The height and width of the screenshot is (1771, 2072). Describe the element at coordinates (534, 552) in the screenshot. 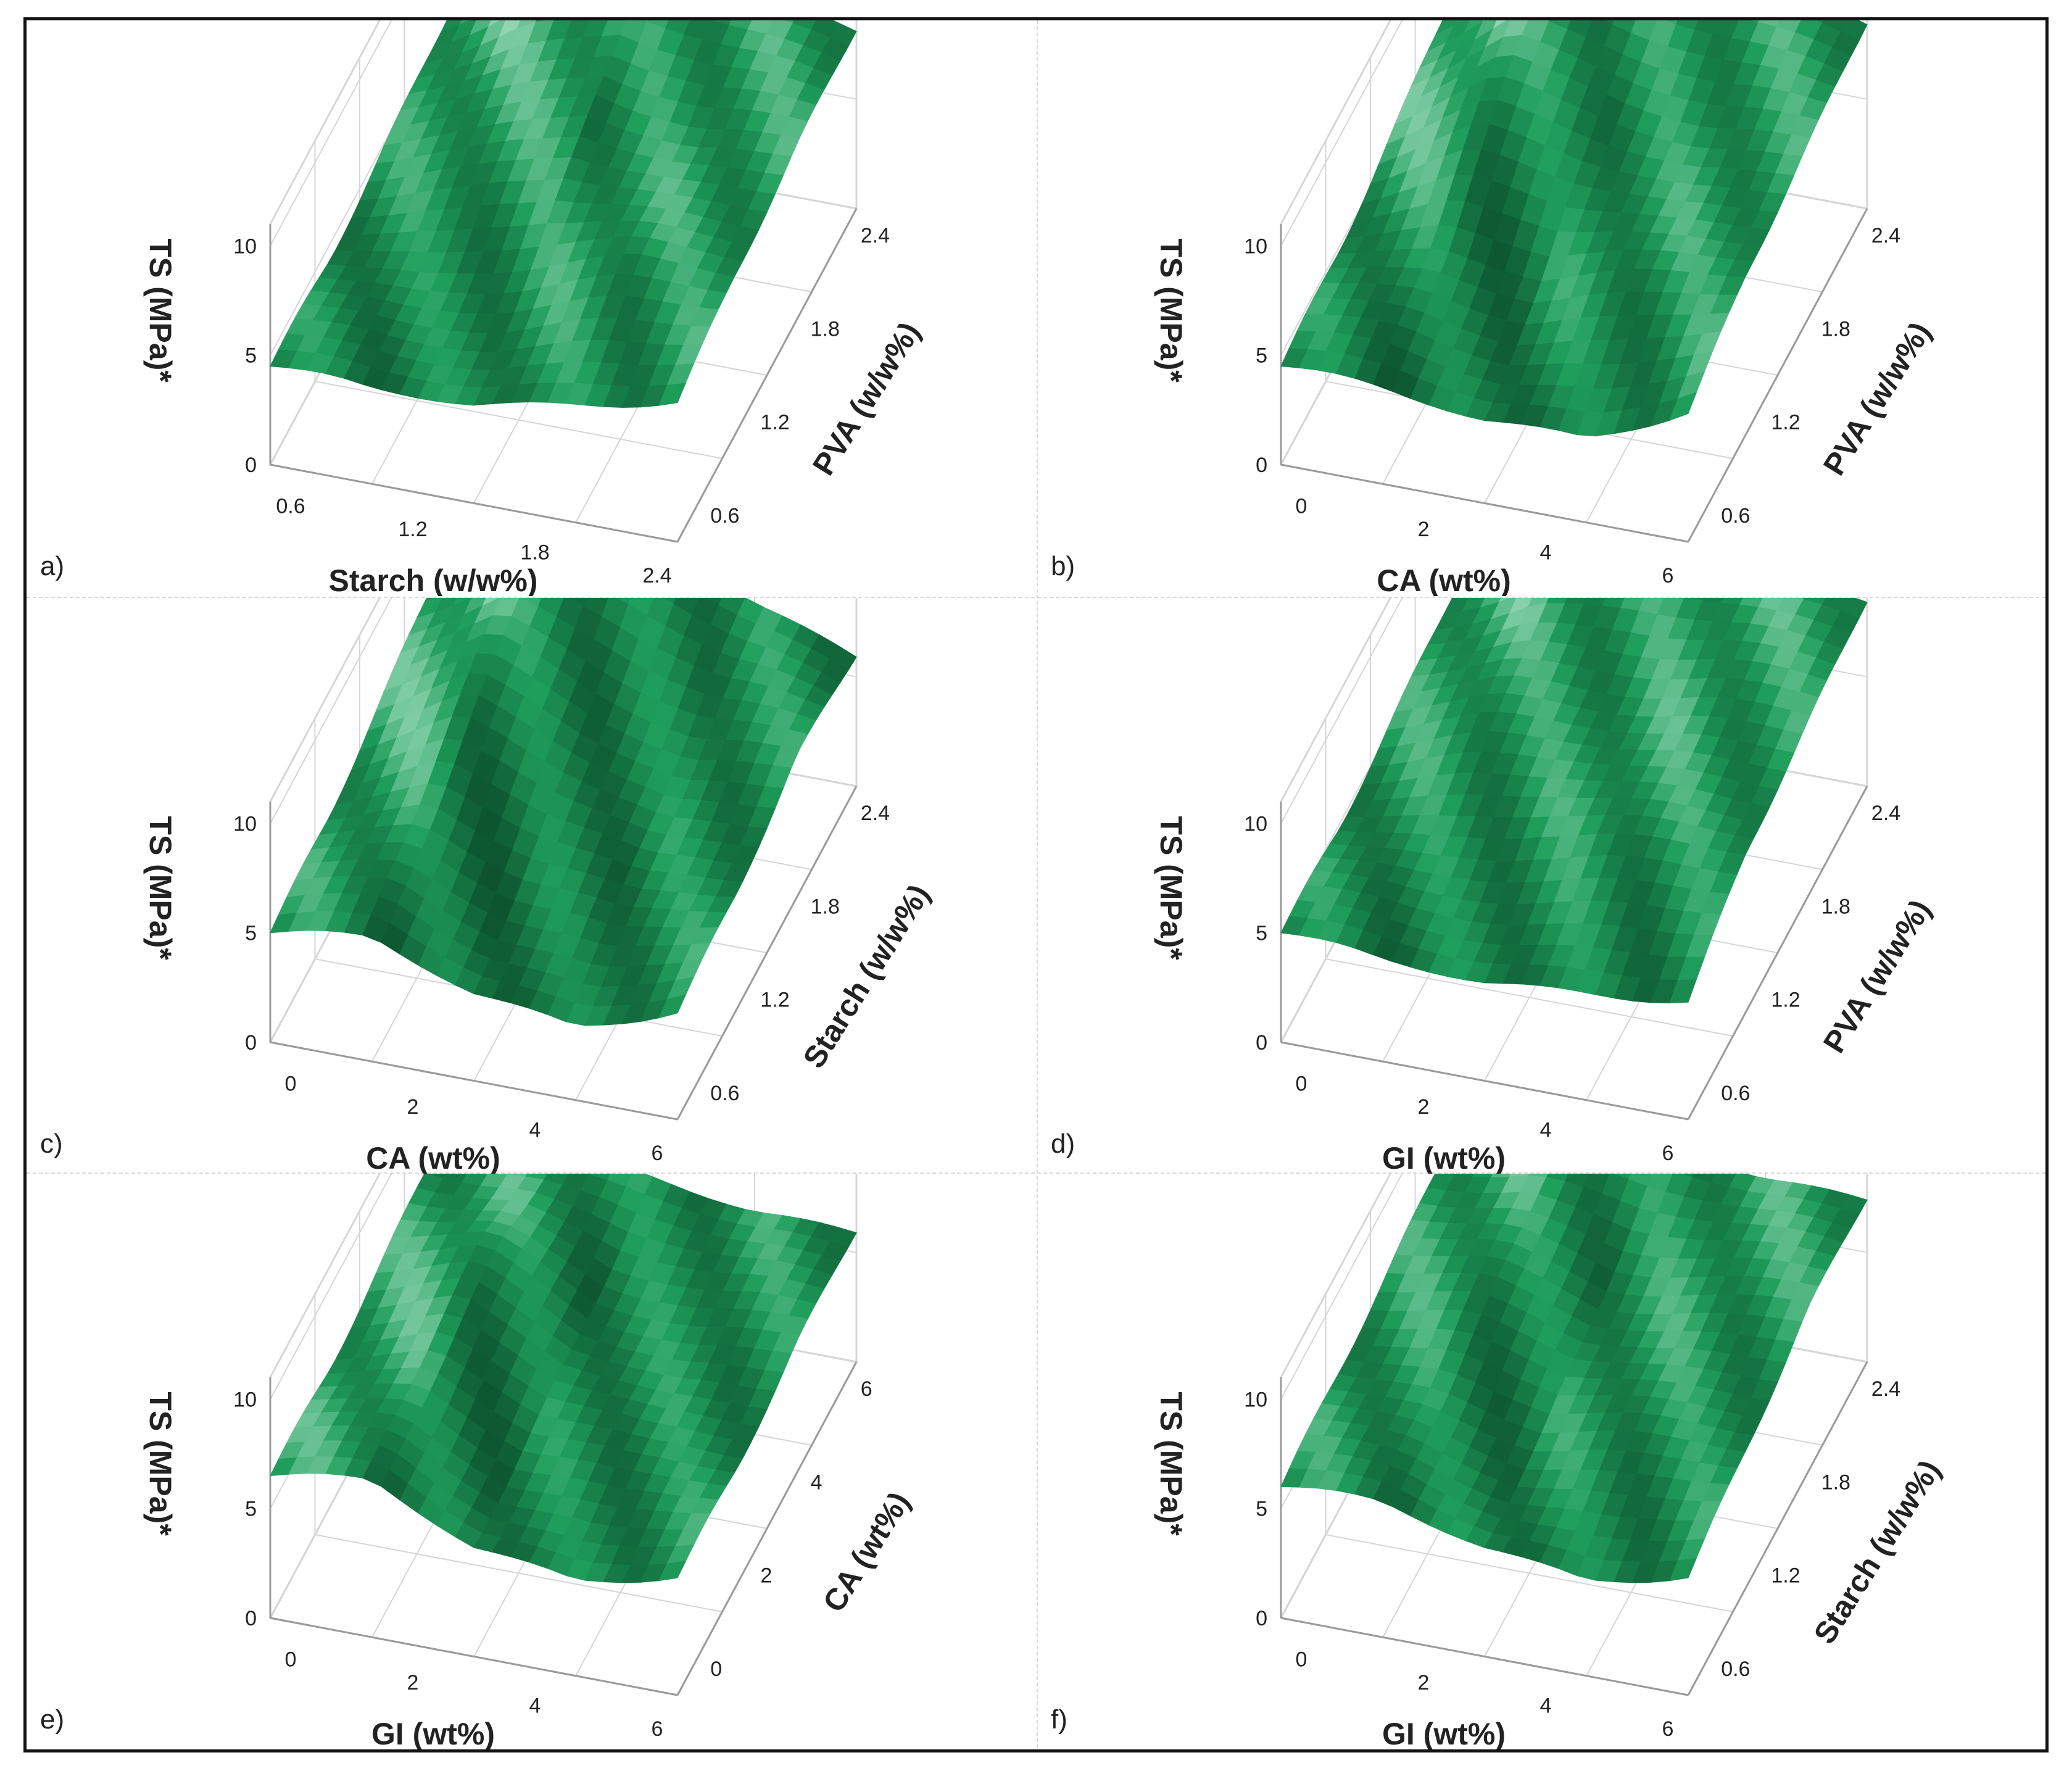

I see `x-tick-label: 1.8` at that location.